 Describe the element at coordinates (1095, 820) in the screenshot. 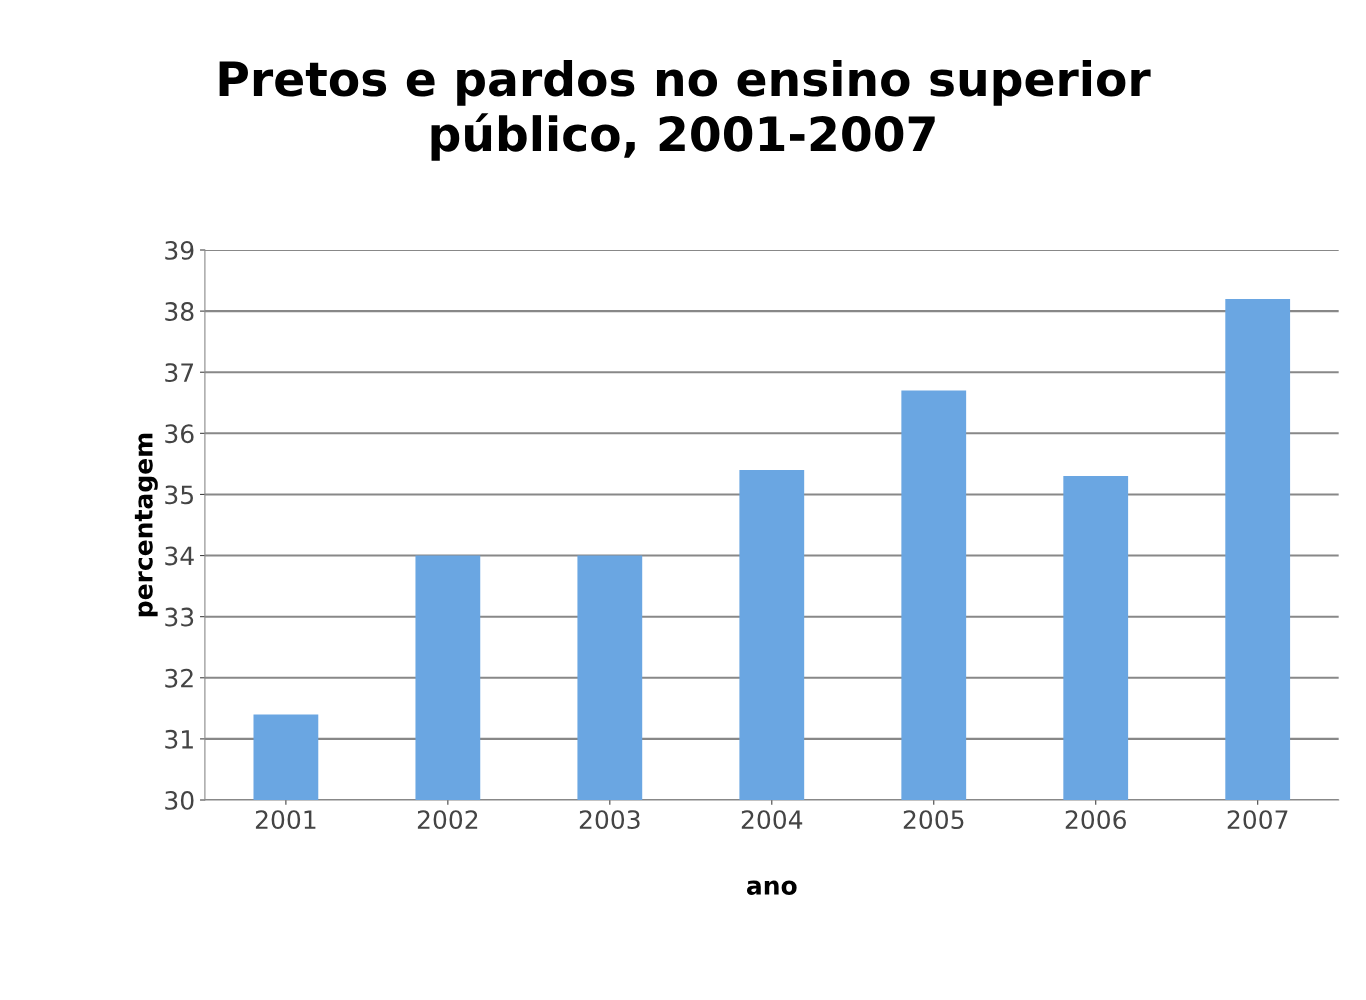

I see `x-tick-label: 2006` at that location.